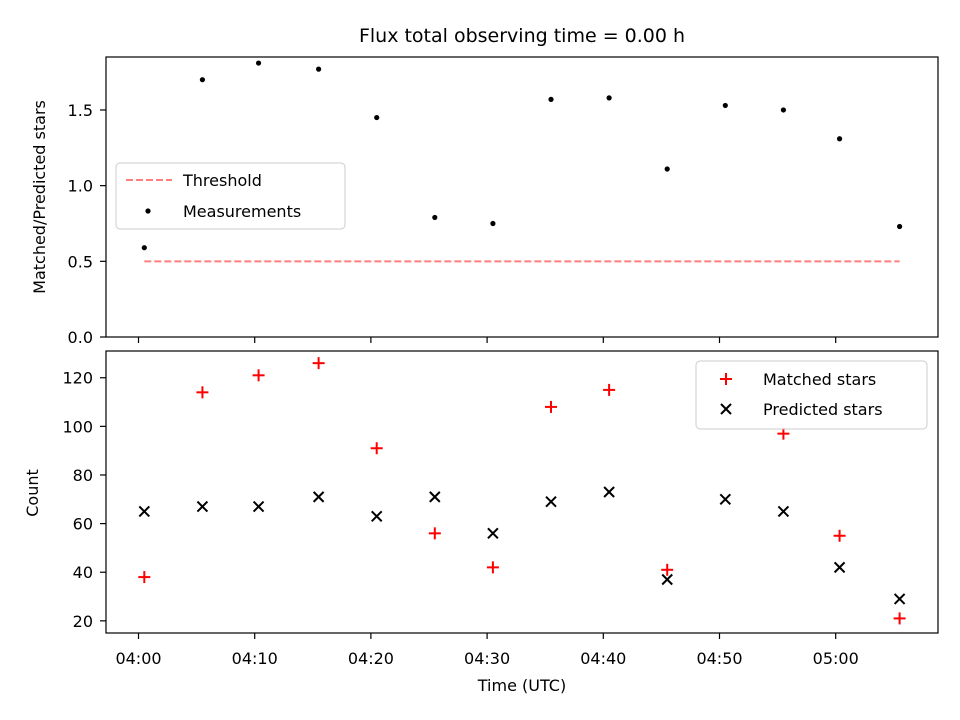 The width and height of the screenshot is (960, 720). What do you see at coordinates (32, 493) in the screenshot?
I see `count-y-axis-title: Count` at bounding box center [32, 493].